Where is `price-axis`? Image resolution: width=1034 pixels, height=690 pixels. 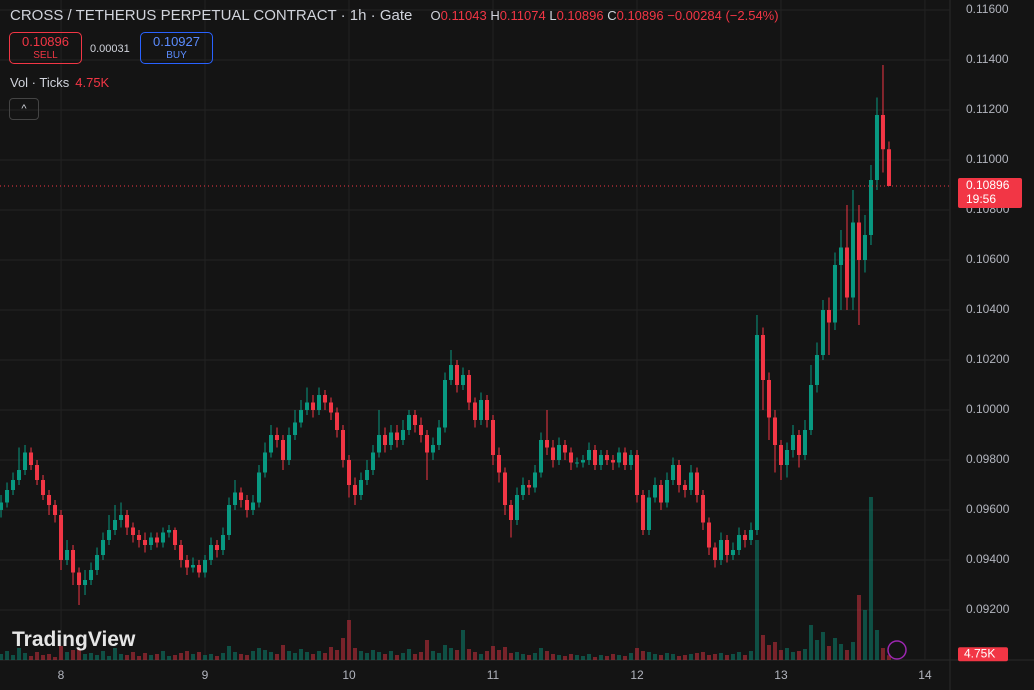 price-axis is located at coordinates (992, 345).